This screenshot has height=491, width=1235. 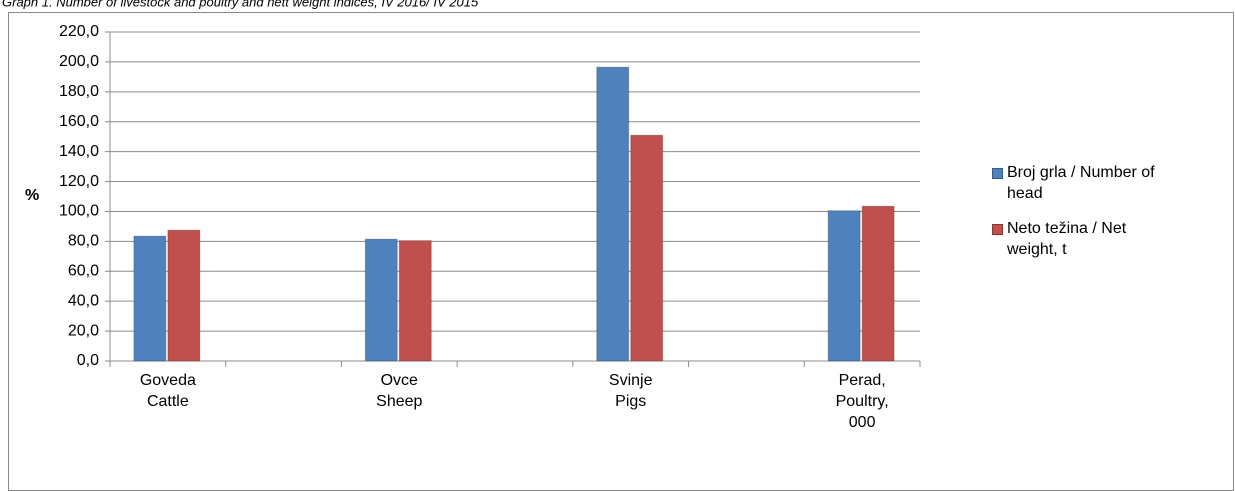 What do you see at coordinates (83, 300) in the screenshot?
I see `y-tick-label: 40,0` at bounding box center [83, 300].